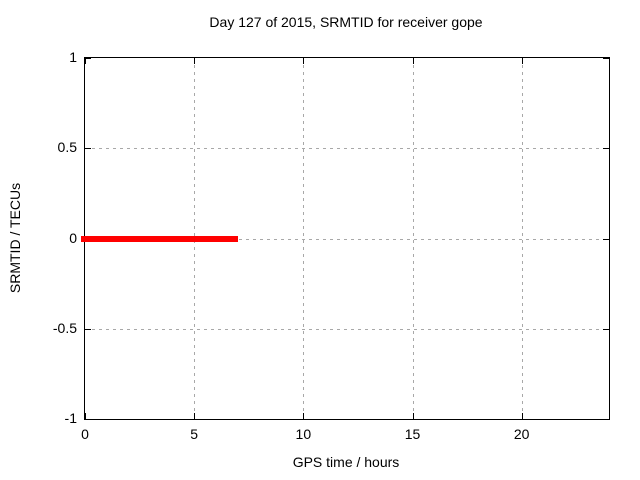 This screenshot has width=640, height=480. I want to click on grid-line-y--0.5, so click(347, 329).